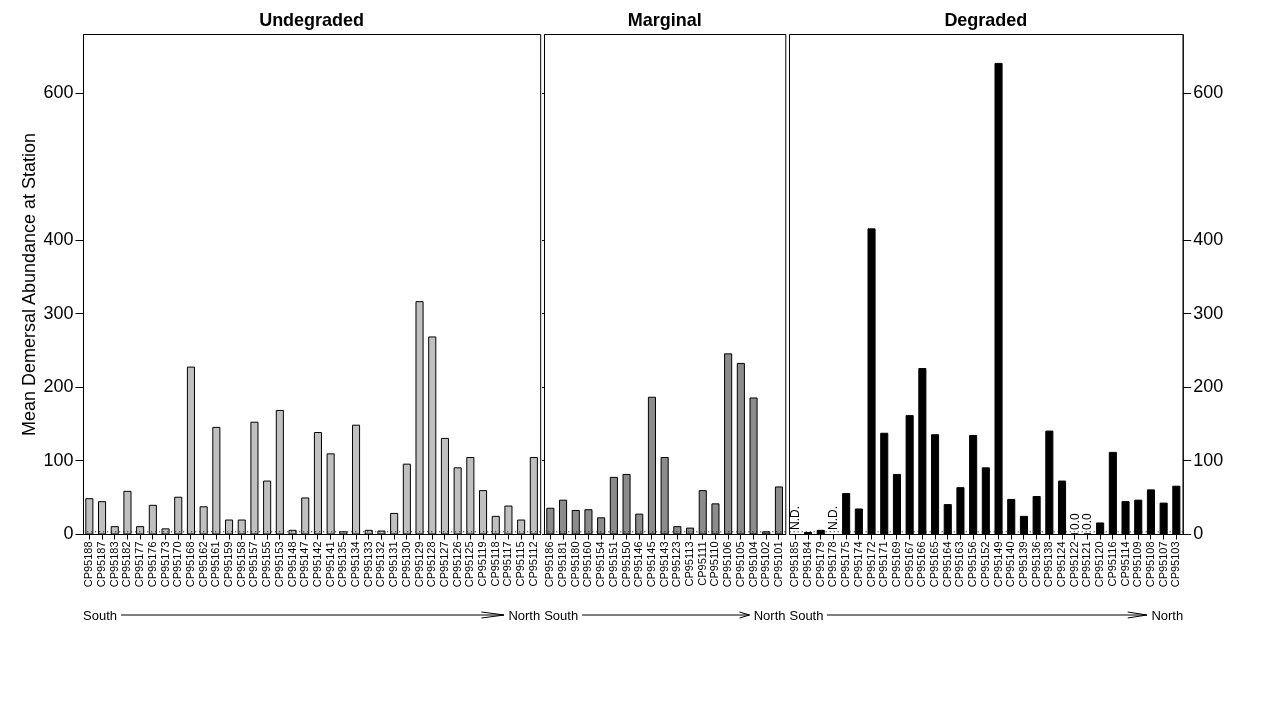 The width and height of the screenshot is (1286, 705). Describe the element at coordinates (794, 564) in the screenshot. I see `x-tick-label: CP95185` at that location.